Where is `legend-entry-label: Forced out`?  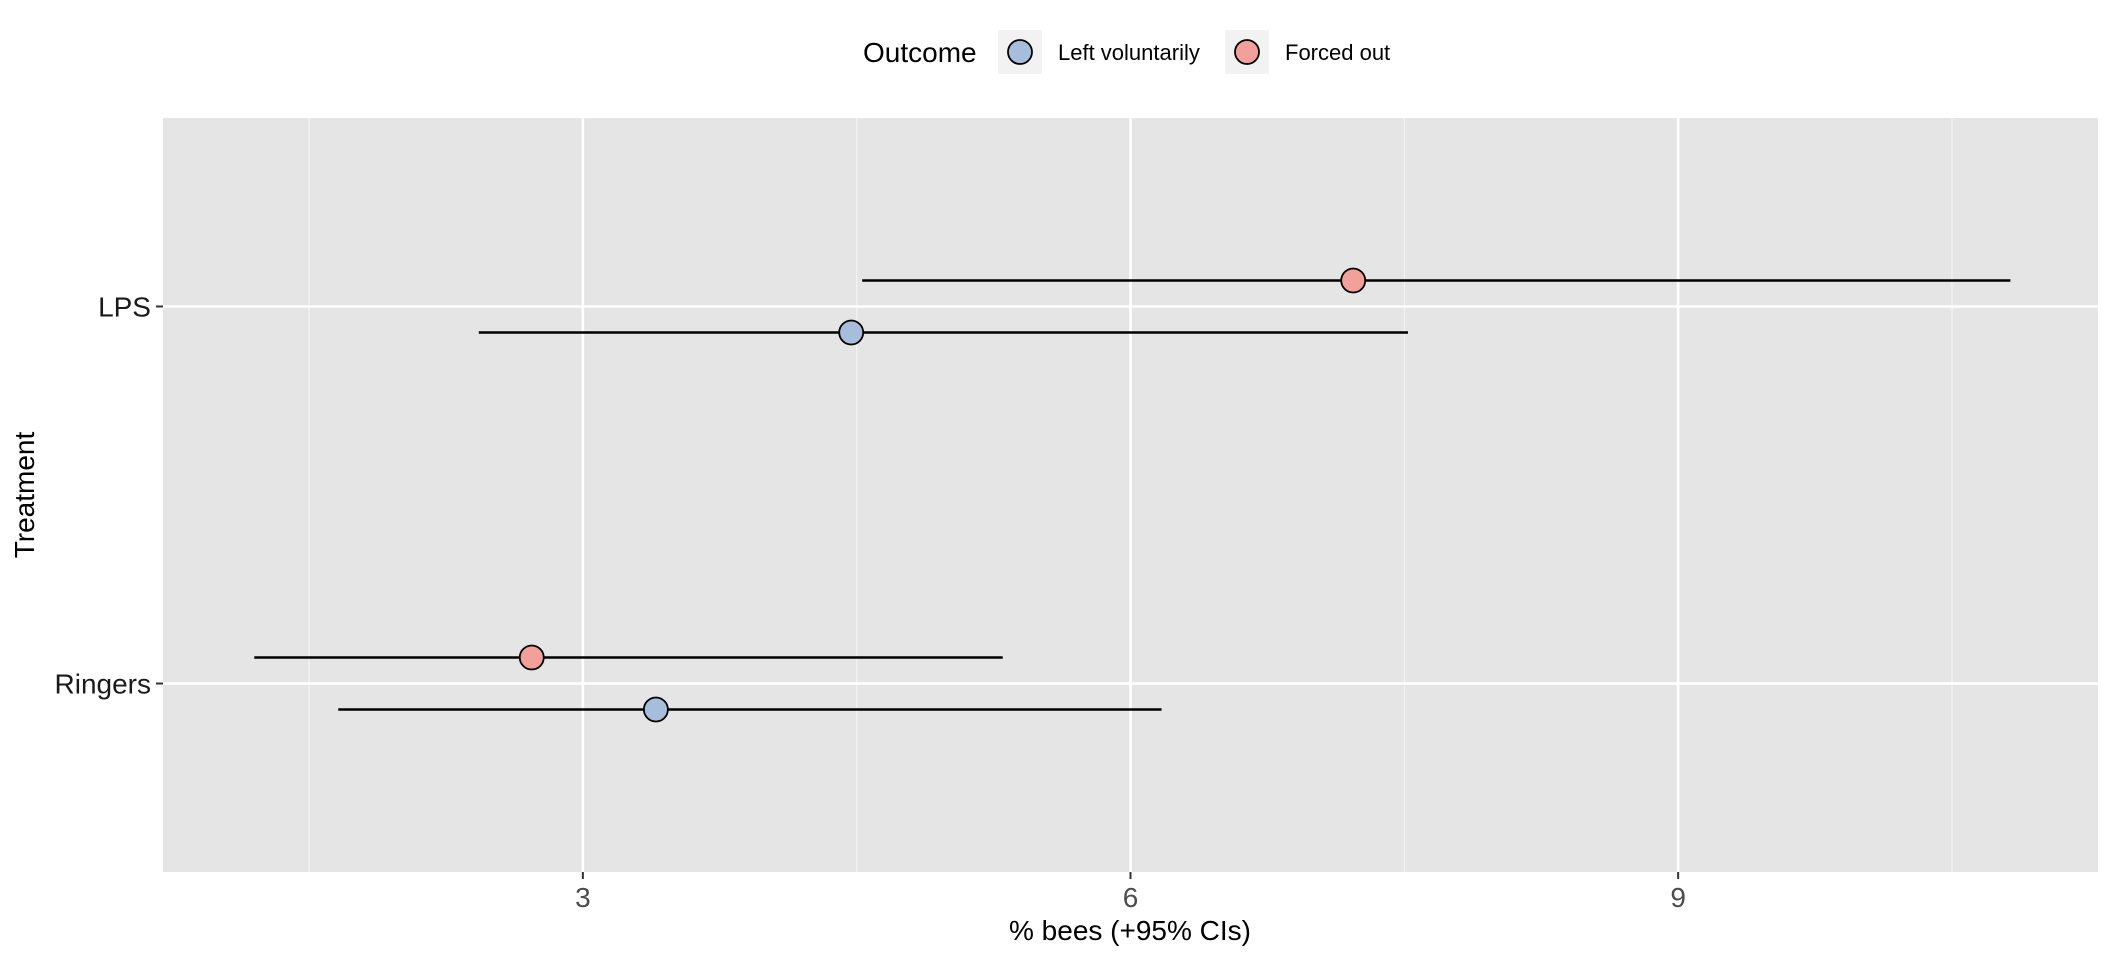 legend-entry-label: Forced out is located at coordinates (1337, 52).